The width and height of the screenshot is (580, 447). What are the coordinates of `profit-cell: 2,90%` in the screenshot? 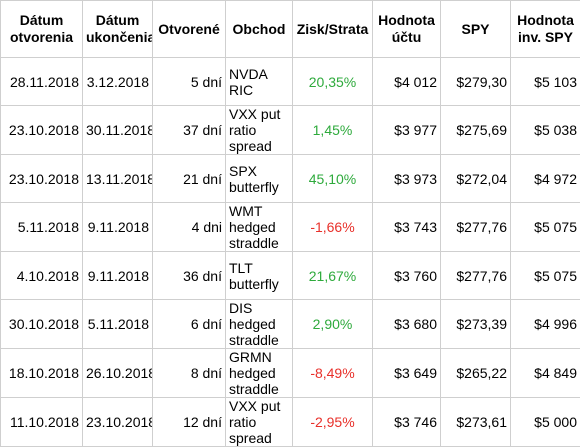 It's located at (332, 324).